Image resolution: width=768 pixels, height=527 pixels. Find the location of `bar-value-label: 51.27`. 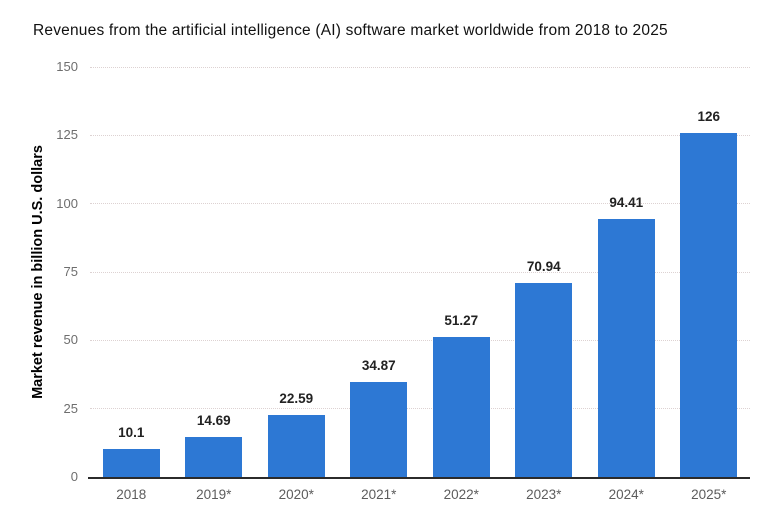

bar-value-label: 51.27 is located at coordinates (461, 320).